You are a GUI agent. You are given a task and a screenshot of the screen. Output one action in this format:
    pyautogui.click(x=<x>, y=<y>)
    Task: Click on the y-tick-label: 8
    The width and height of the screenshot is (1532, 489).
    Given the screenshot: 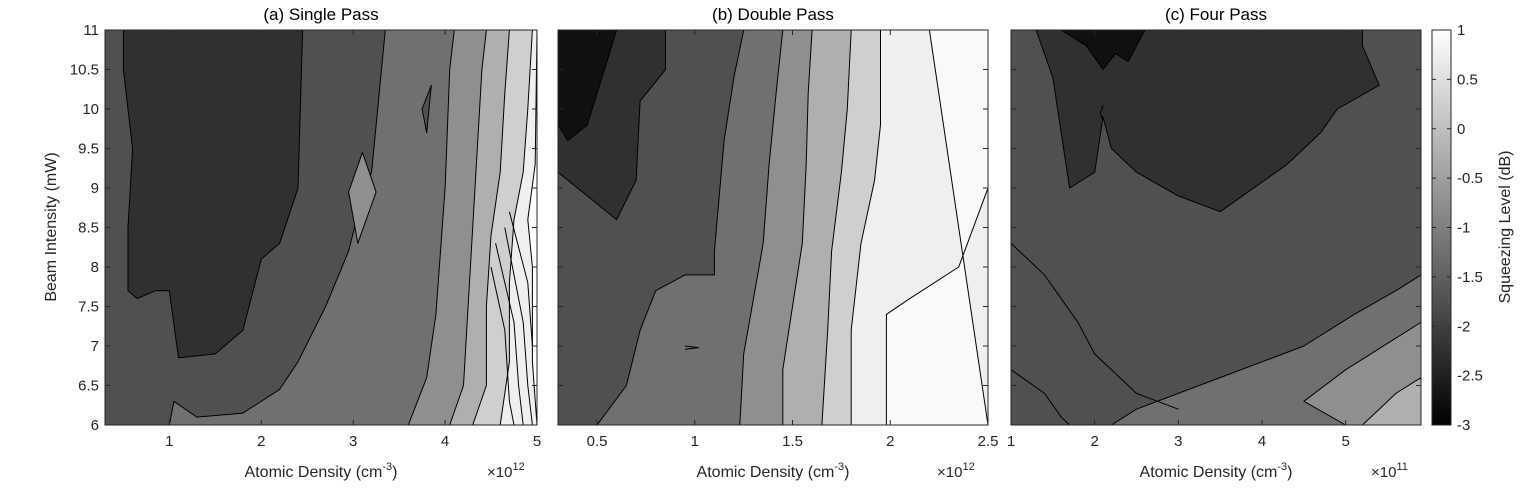 What is the action you would take?
    pyautogui.click(x=95, y=267)
    